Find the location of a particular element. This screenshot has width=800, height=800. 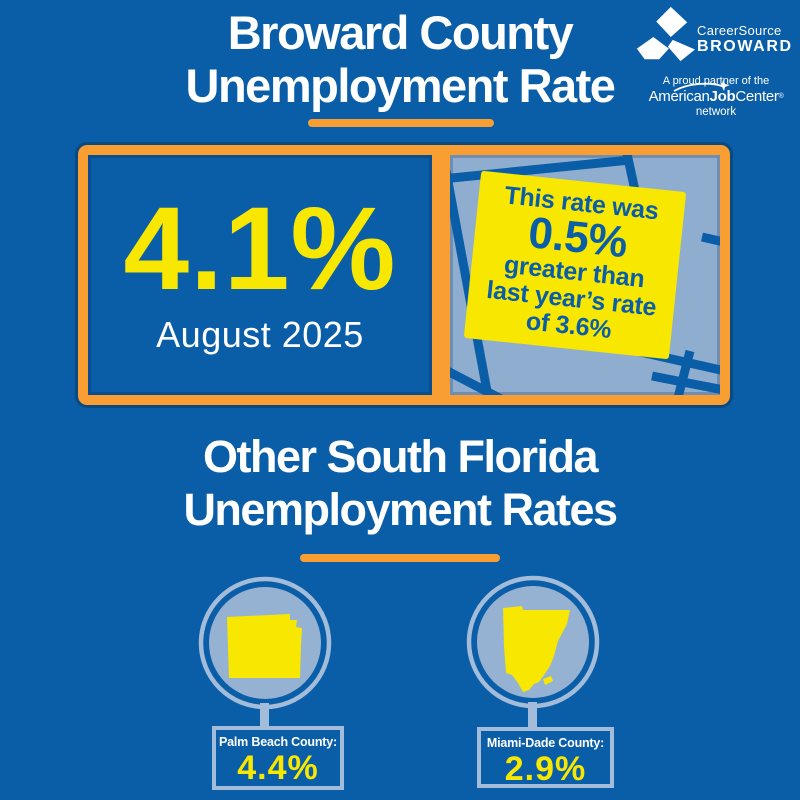

network-label: network is located at coordinates (716, 112).